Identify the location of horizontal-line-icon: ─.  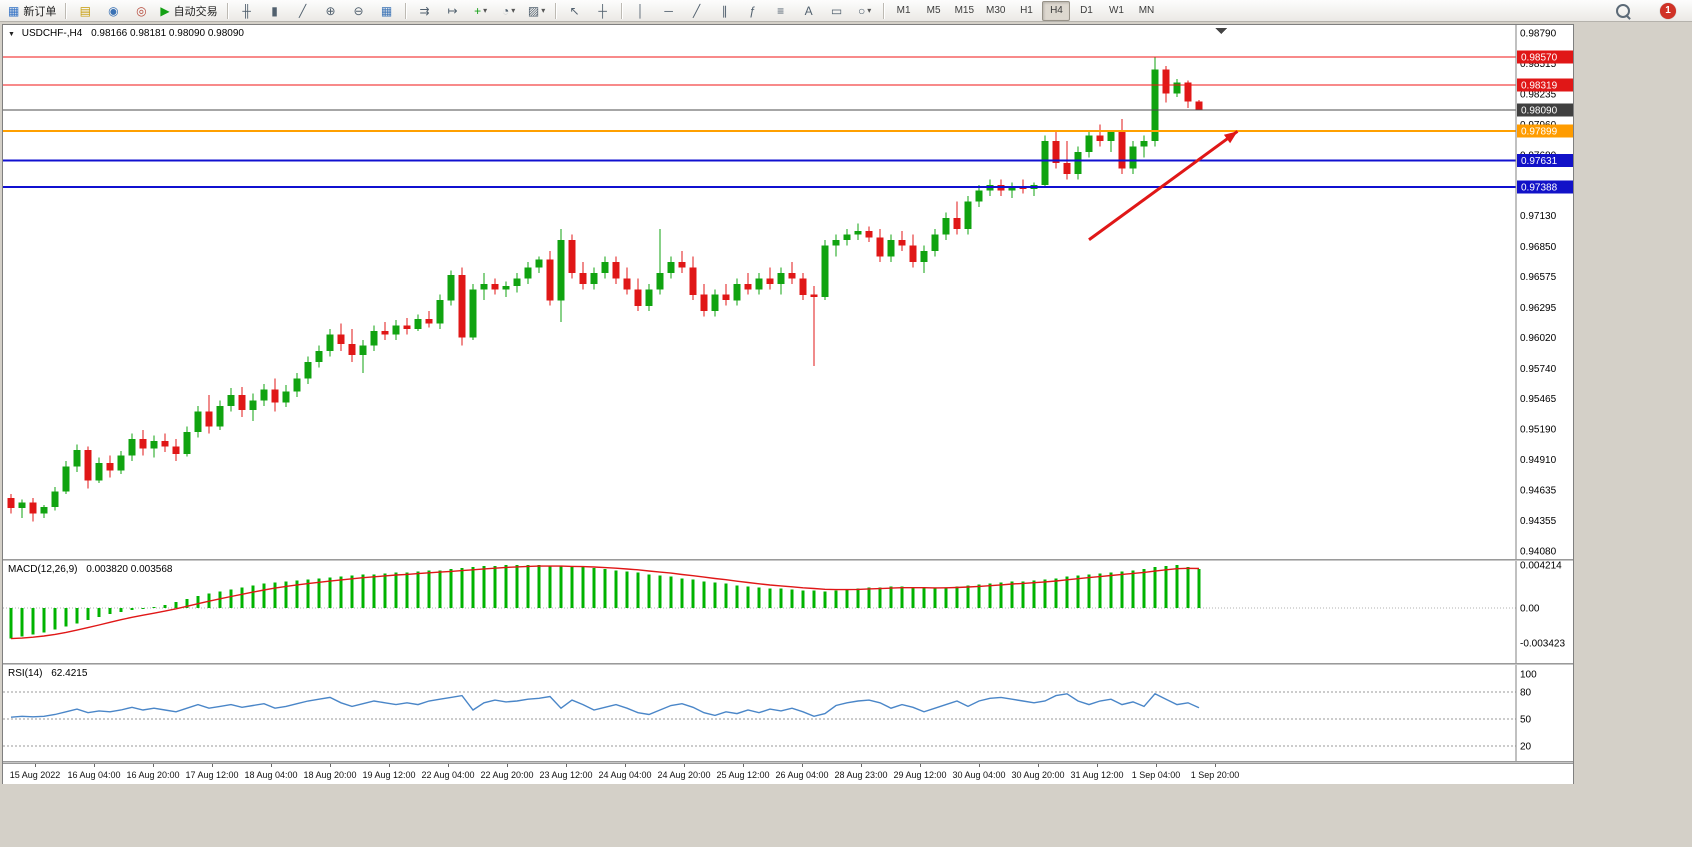
(668, 10).